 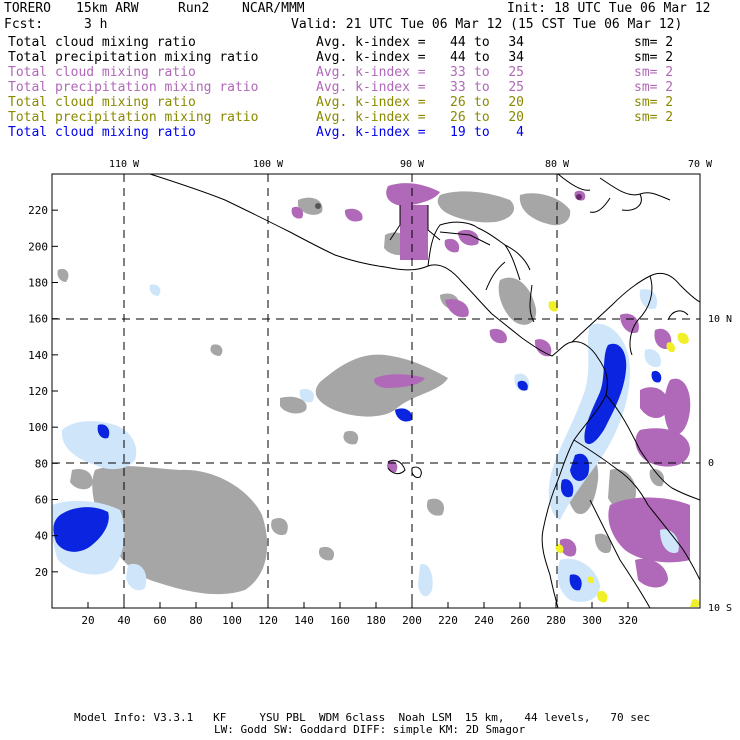 What do you see at coordinates (520, 132) in the screenshot?
I see `legend-row-b: 4` at bounding box center [520, 132].